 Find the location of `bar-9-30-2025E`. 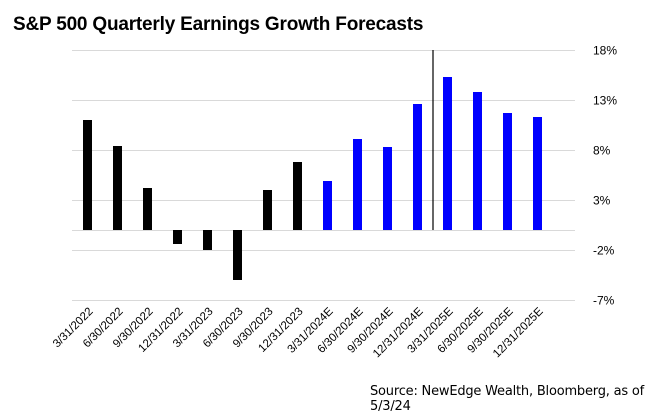

bar-9-30-2025E is located at coordinates (507, 171).